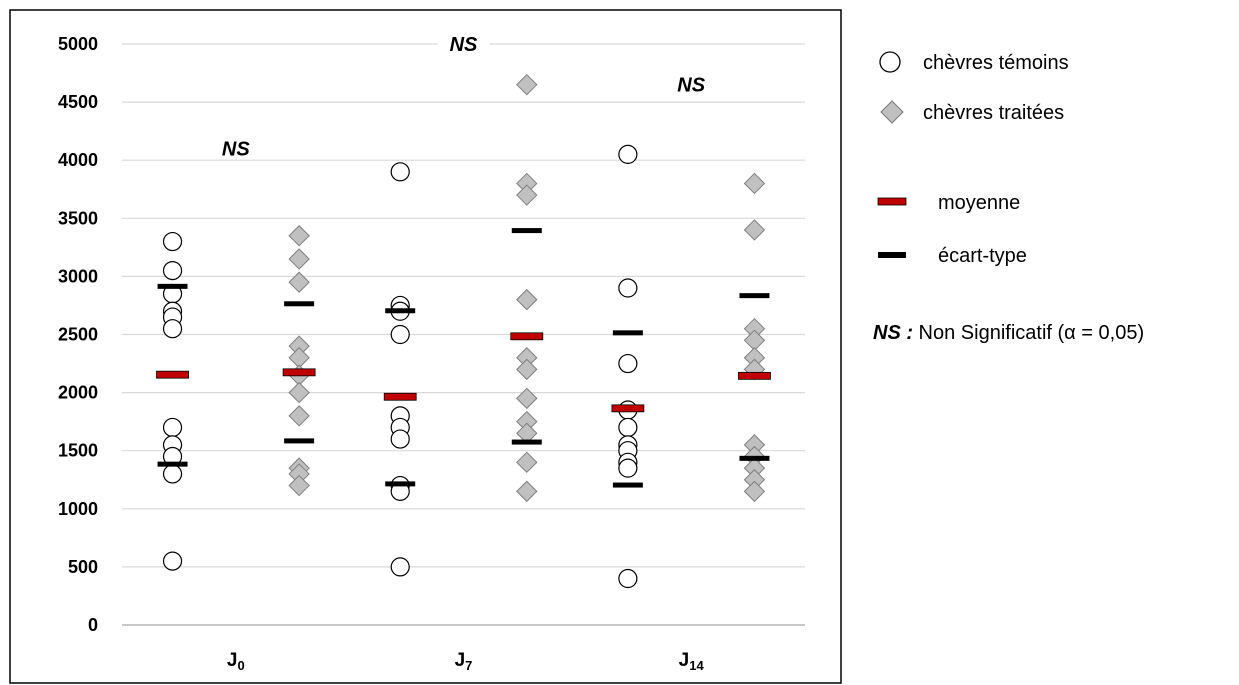 This screenshot has height=685, width=1239. Describe the element at coordinates (993, 113) in the screenshot. I see `legend-label-treated: chèvres traitées` at that location.